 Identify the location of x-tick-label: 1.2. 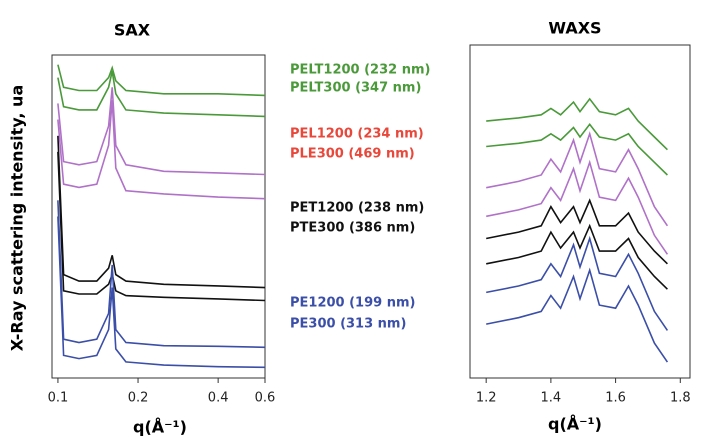
(486, 398).